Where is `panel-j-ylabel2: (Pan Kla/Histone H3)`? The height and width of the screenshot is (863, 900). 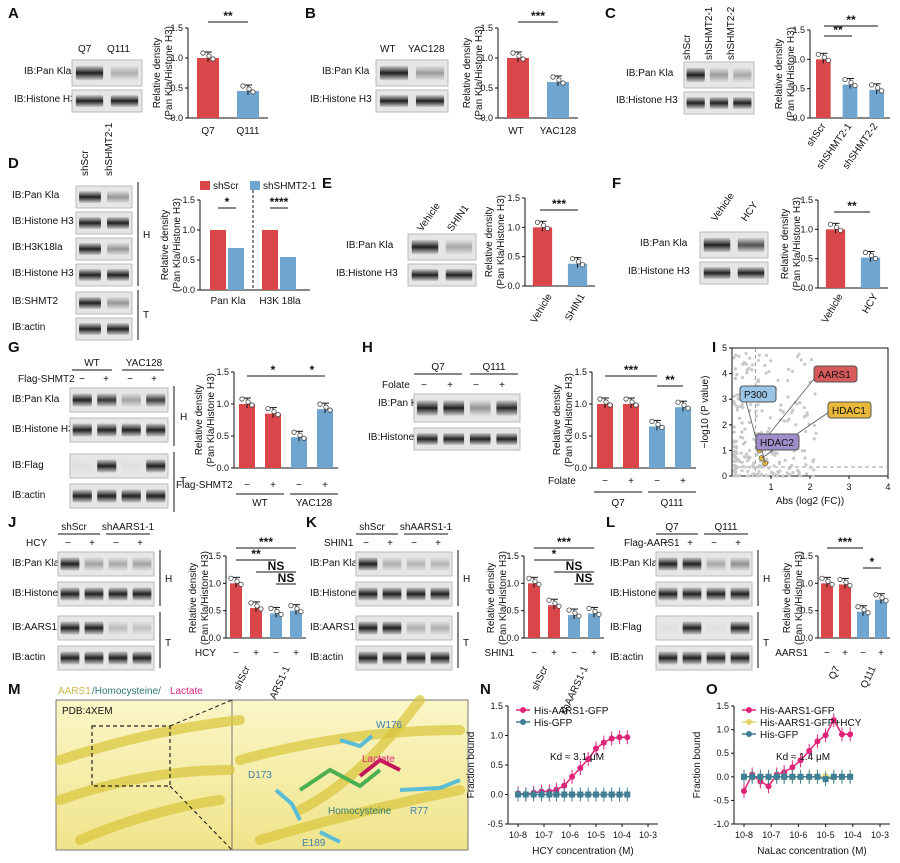 panel-j-ylabel2: (Pan Kla/Histone H3) is located at coordinates (205, 598).